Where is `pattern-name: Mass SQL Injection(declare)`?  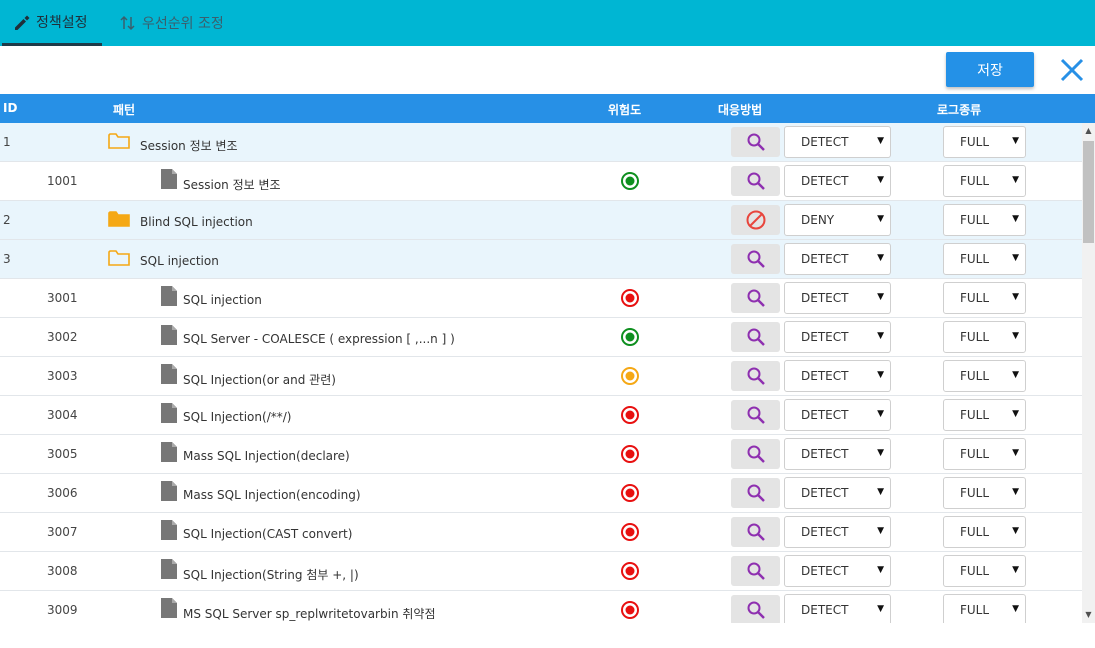
pattern-name: Mass SQL Injection(declare) is located at coordinates (266, 456).